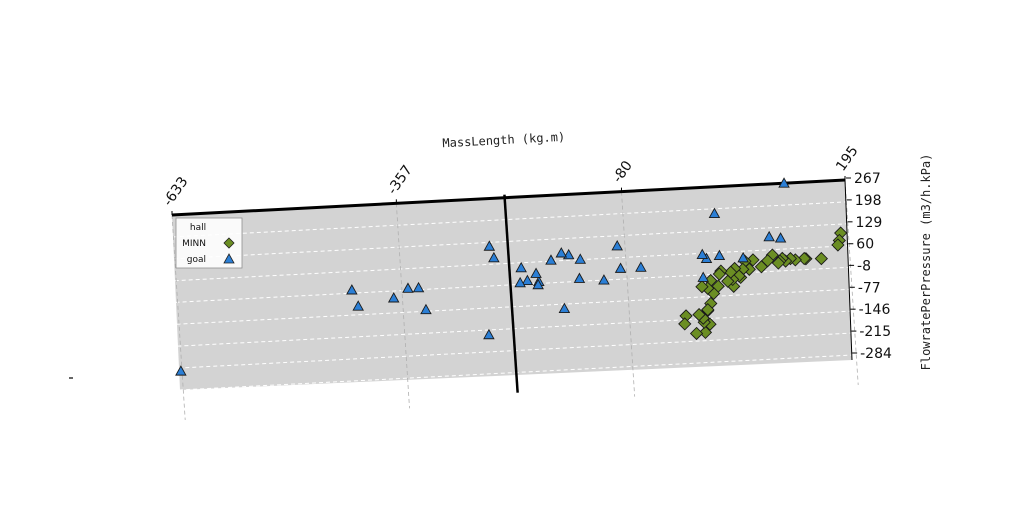 Image resolution: width=1024 pixels, height=512 pixels. Describe the element at coordinates (848, 270) in the screenshot. I see `y-axis-line` at that location.